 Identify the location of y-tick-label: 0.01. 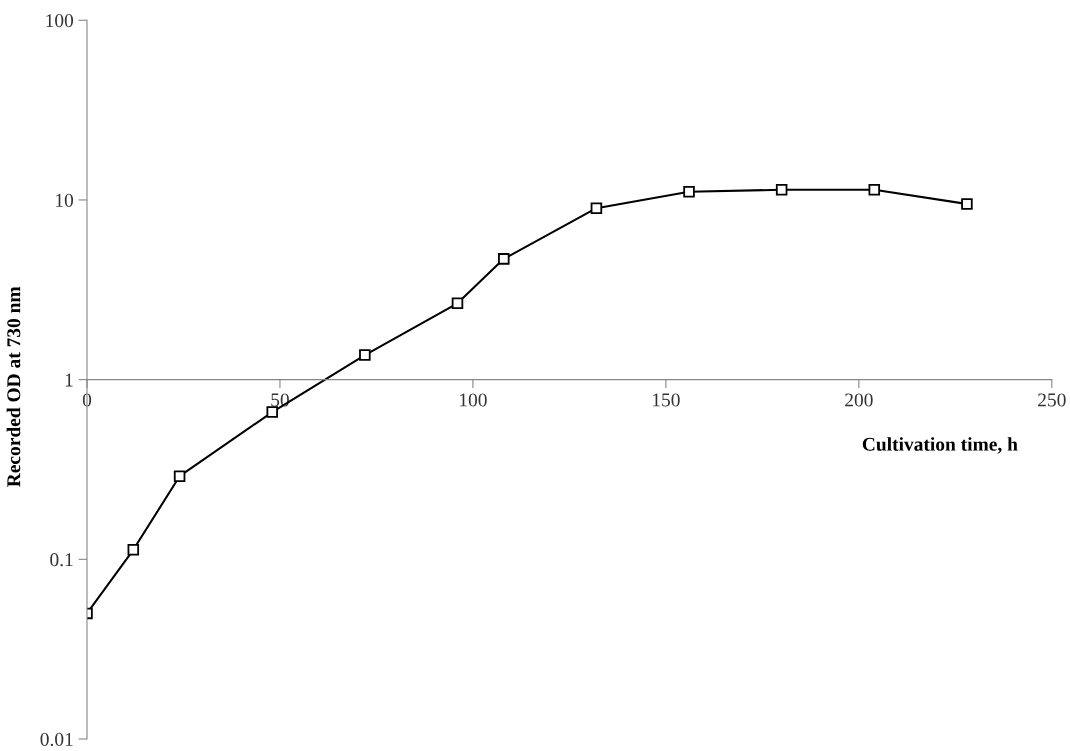
(56, 739).